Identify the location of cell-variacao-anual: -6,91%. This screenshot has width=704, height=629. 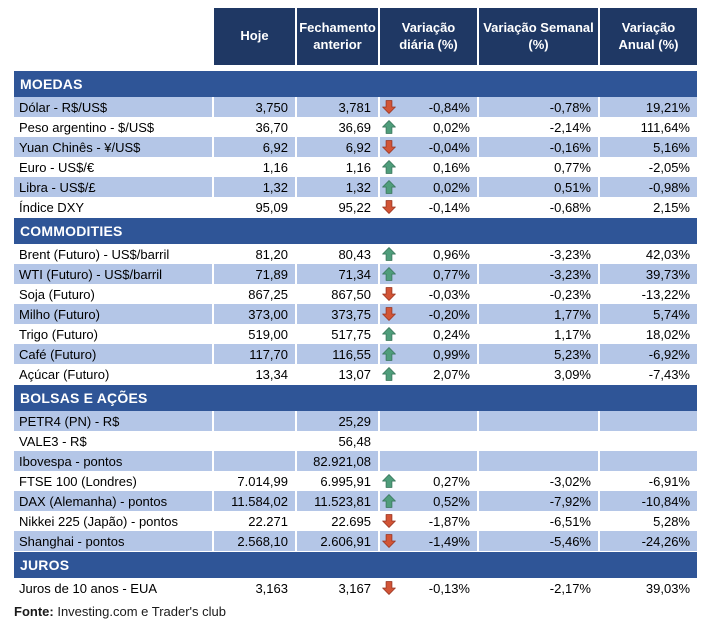
(647, 481).